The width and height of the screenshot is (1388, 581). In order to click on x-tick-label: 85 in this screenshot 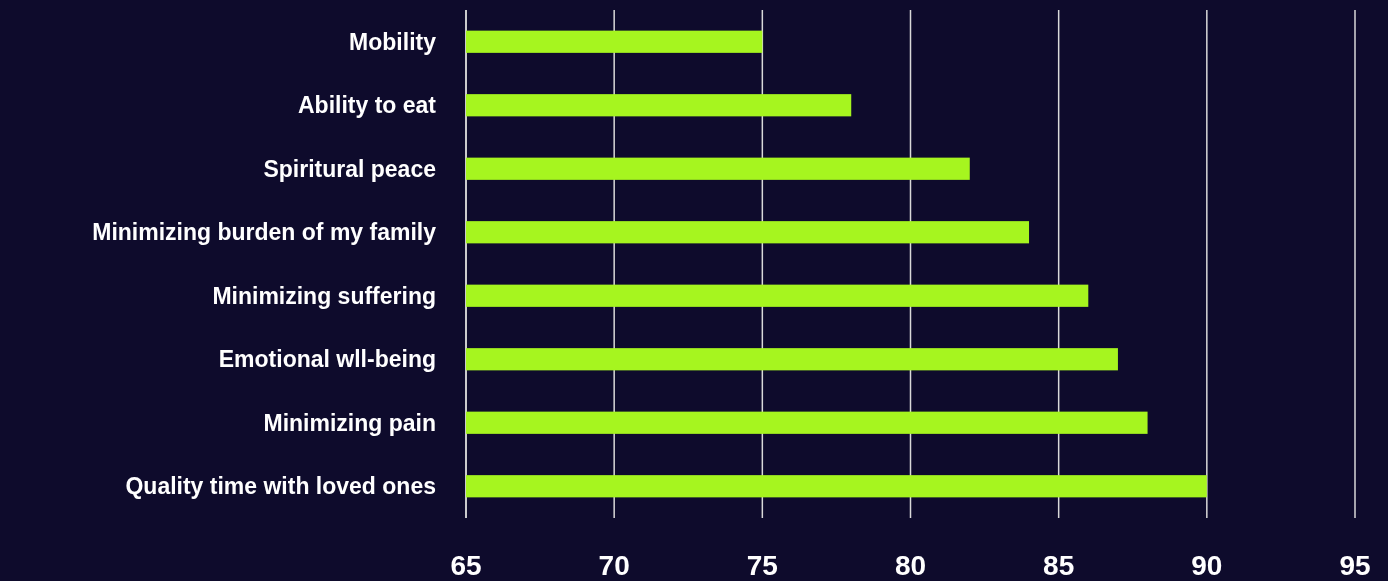, I will do `click(1059, 565)`.